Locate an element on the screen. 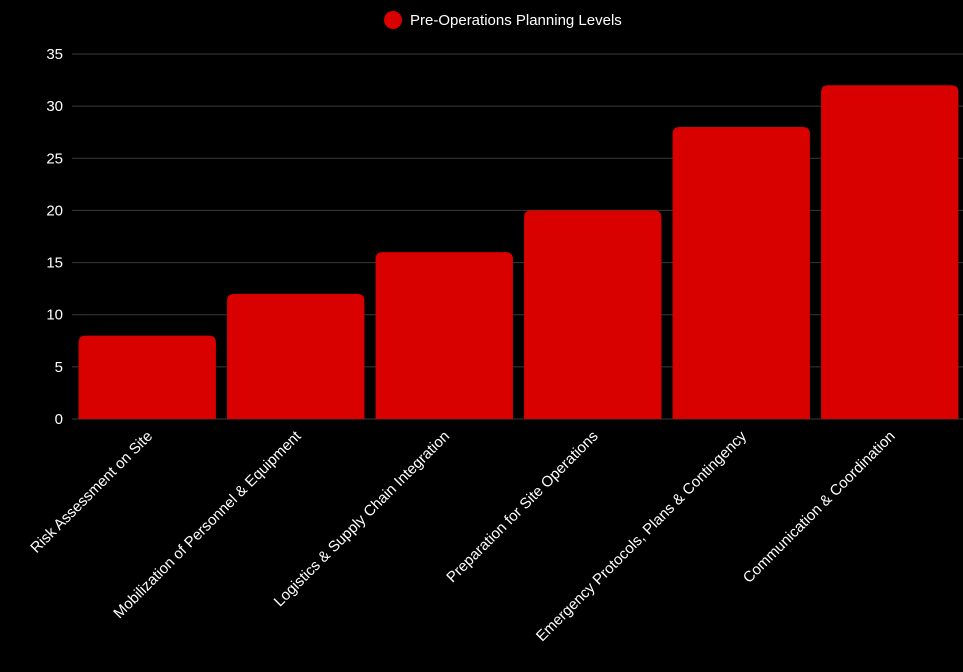  y-tick-label: 25 is located at coordinates (54, 158).